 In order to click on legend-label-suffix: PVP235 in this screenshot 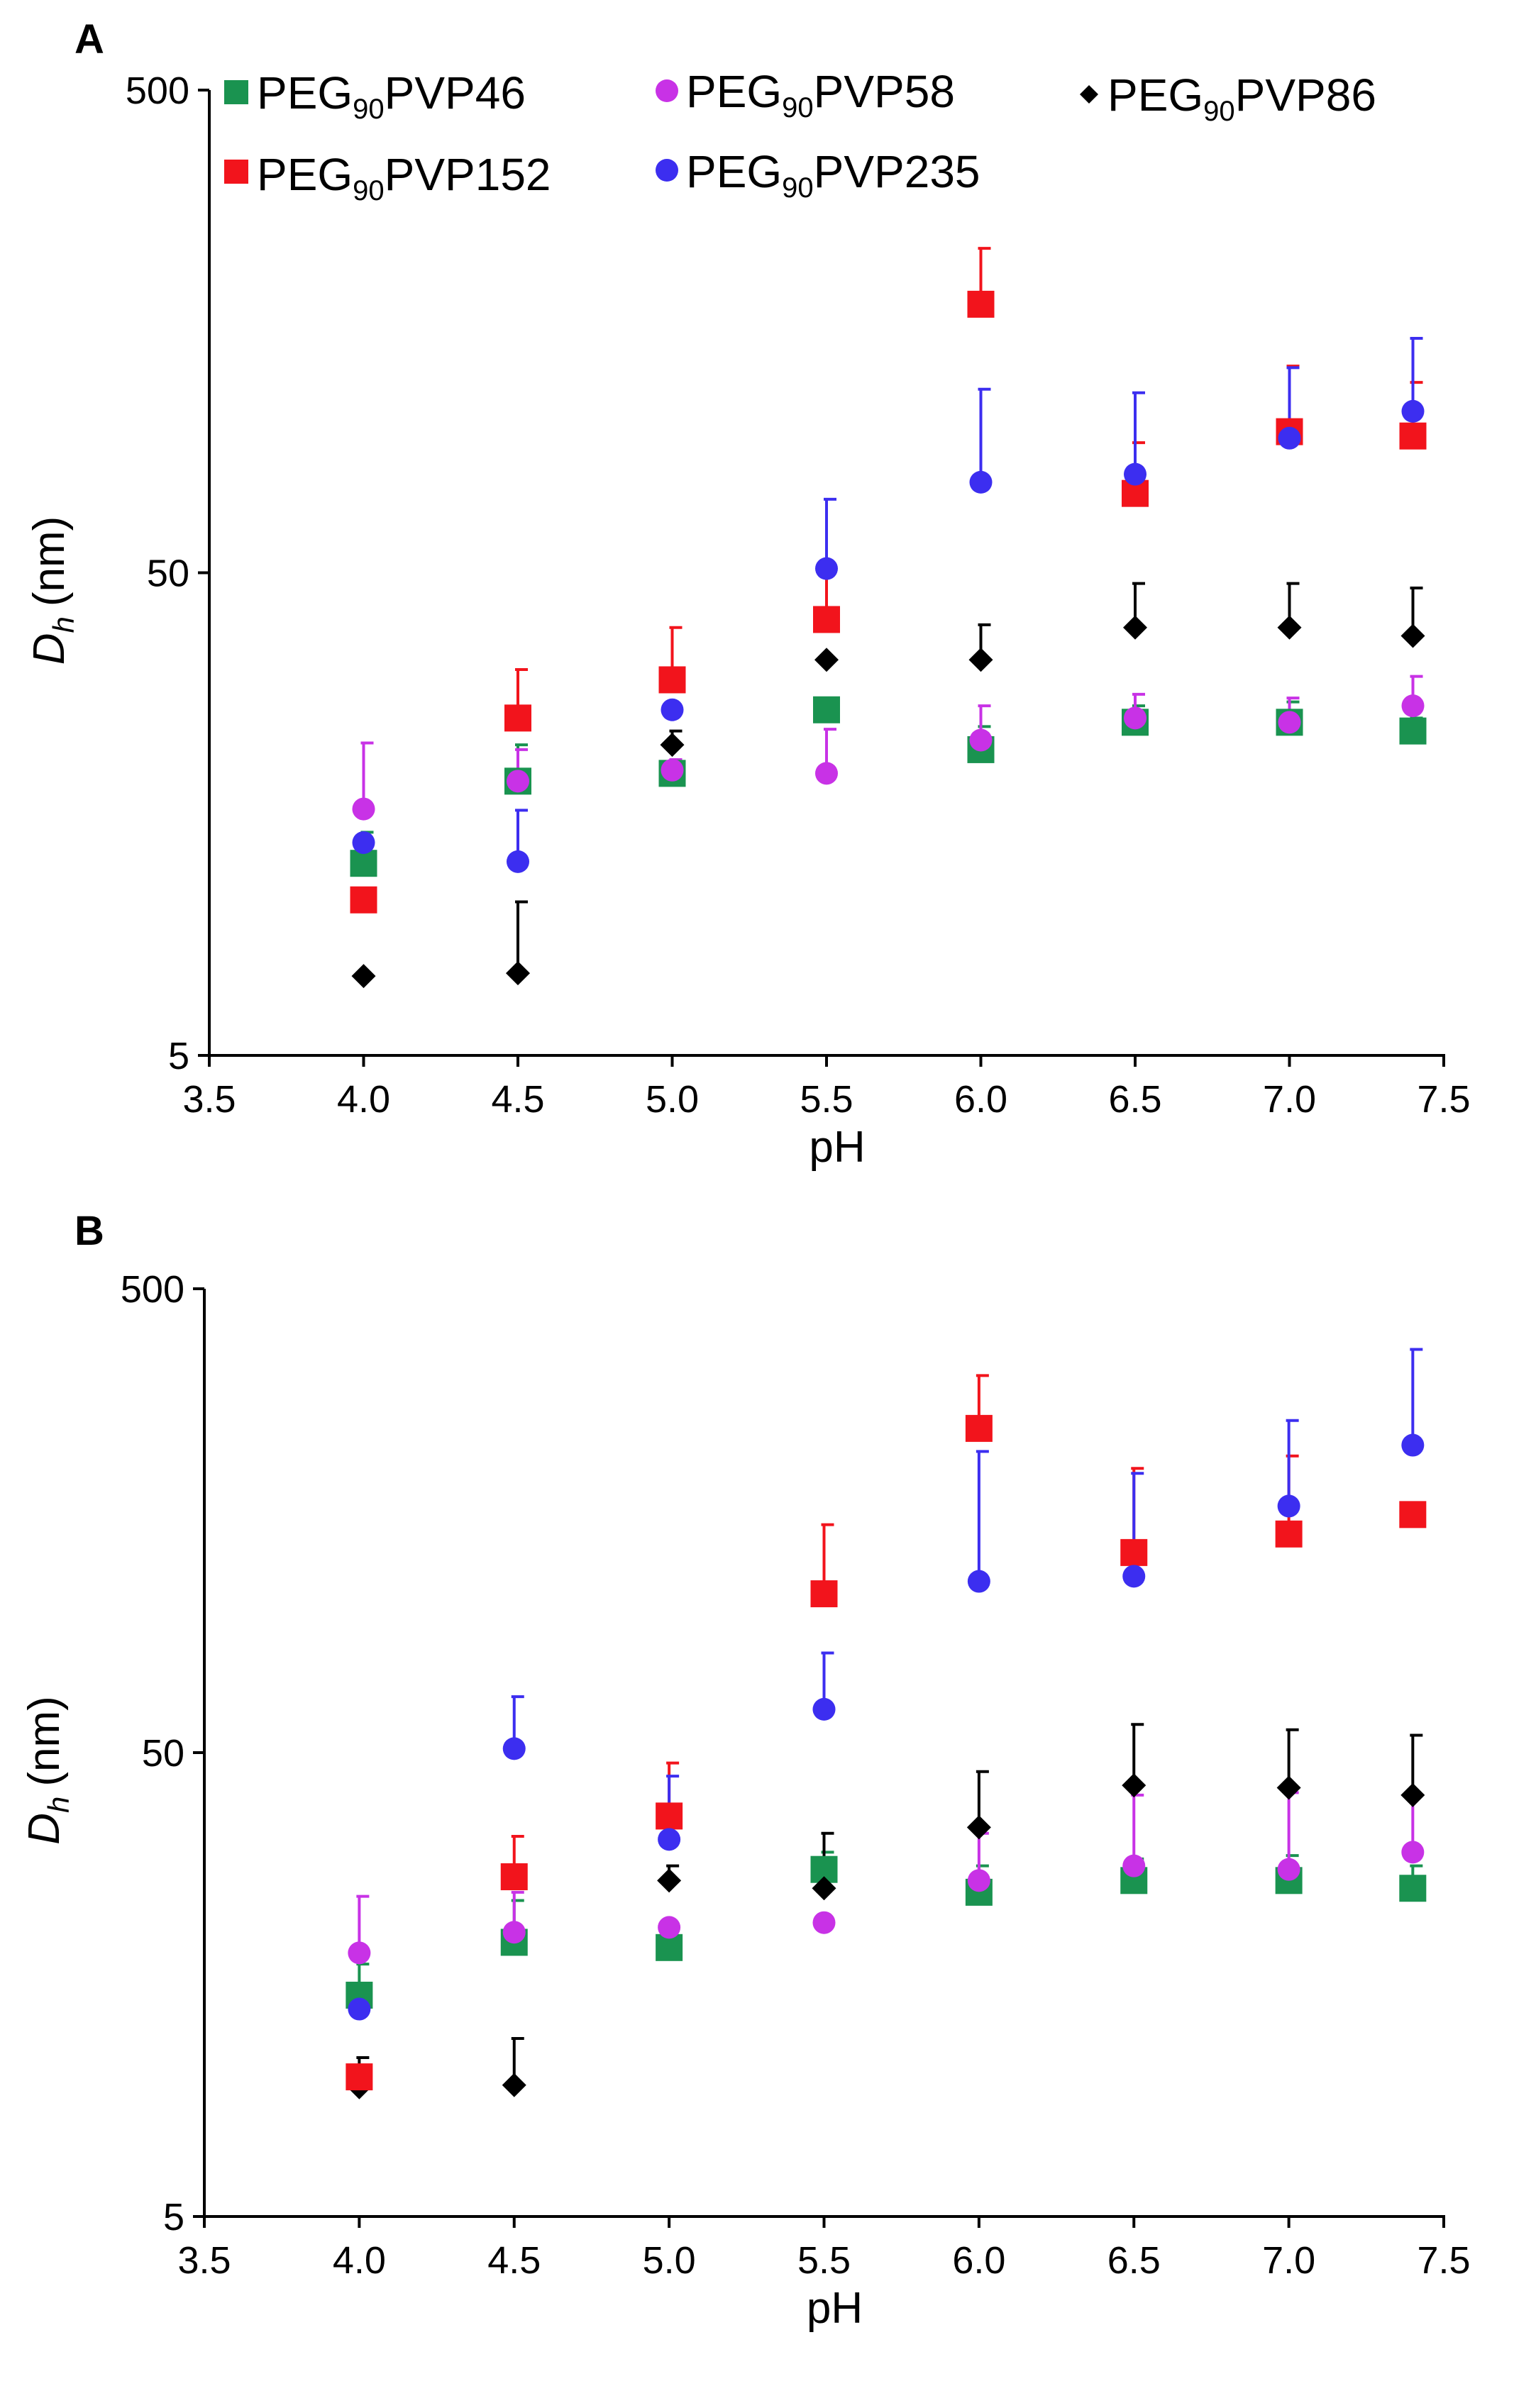, I will do `click(897, 171)`.